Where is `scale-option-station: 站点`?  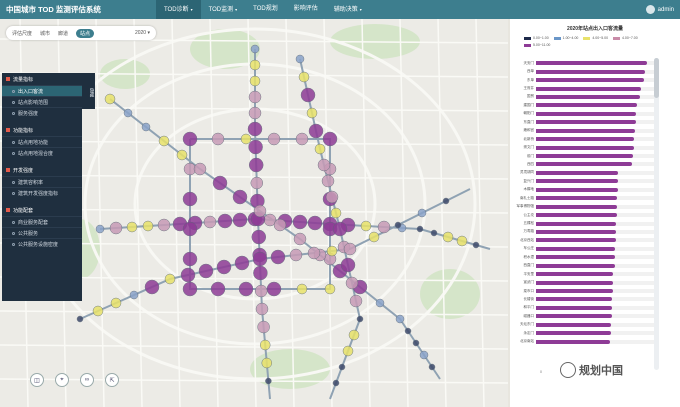 scale-option-station: 站点 is located at coordinates (85, 33).